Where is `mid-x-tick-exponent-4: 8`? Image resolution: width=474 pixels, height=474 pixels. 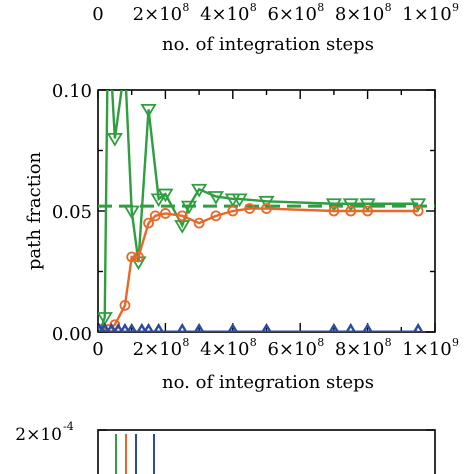 mid-x-tick-exponent-4: 8 is located at coordinates (388, 342).